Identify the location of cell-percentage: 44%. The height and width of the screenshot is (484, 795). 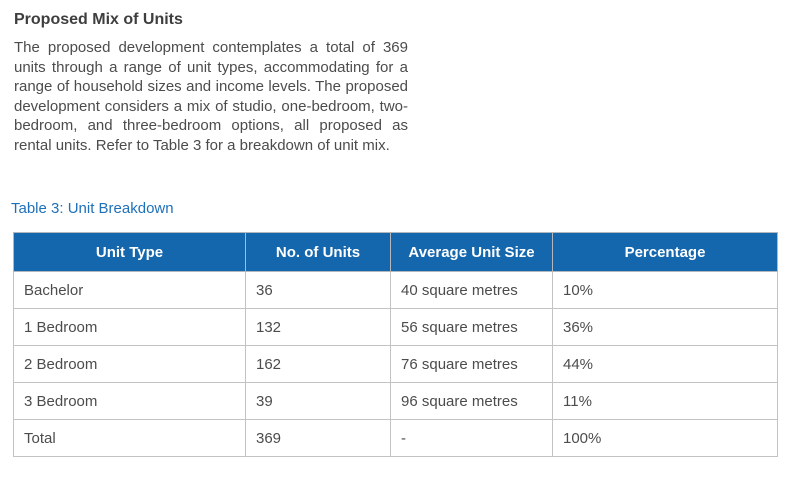
(665, 364).